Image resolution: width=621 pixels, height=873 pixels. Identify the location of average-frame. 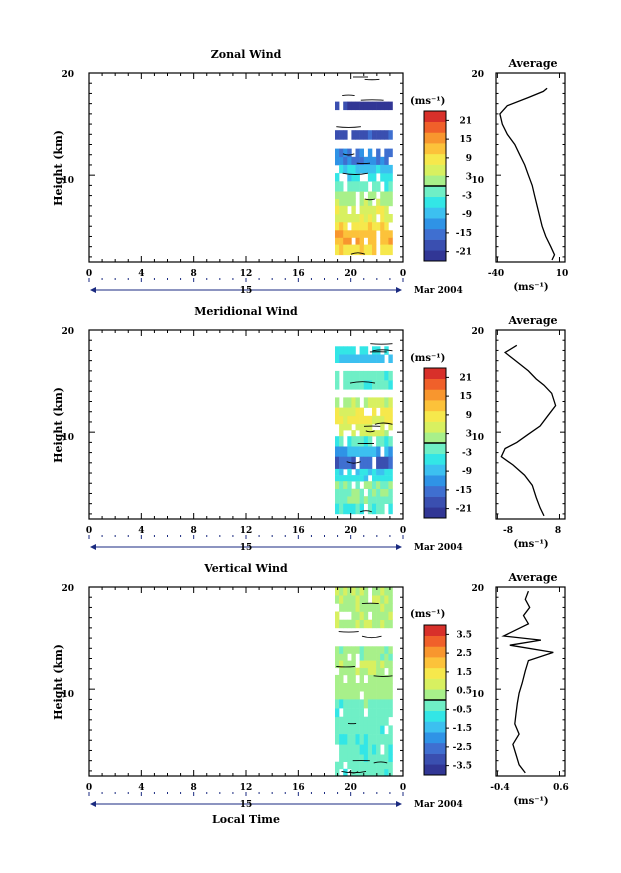
(530, 424).